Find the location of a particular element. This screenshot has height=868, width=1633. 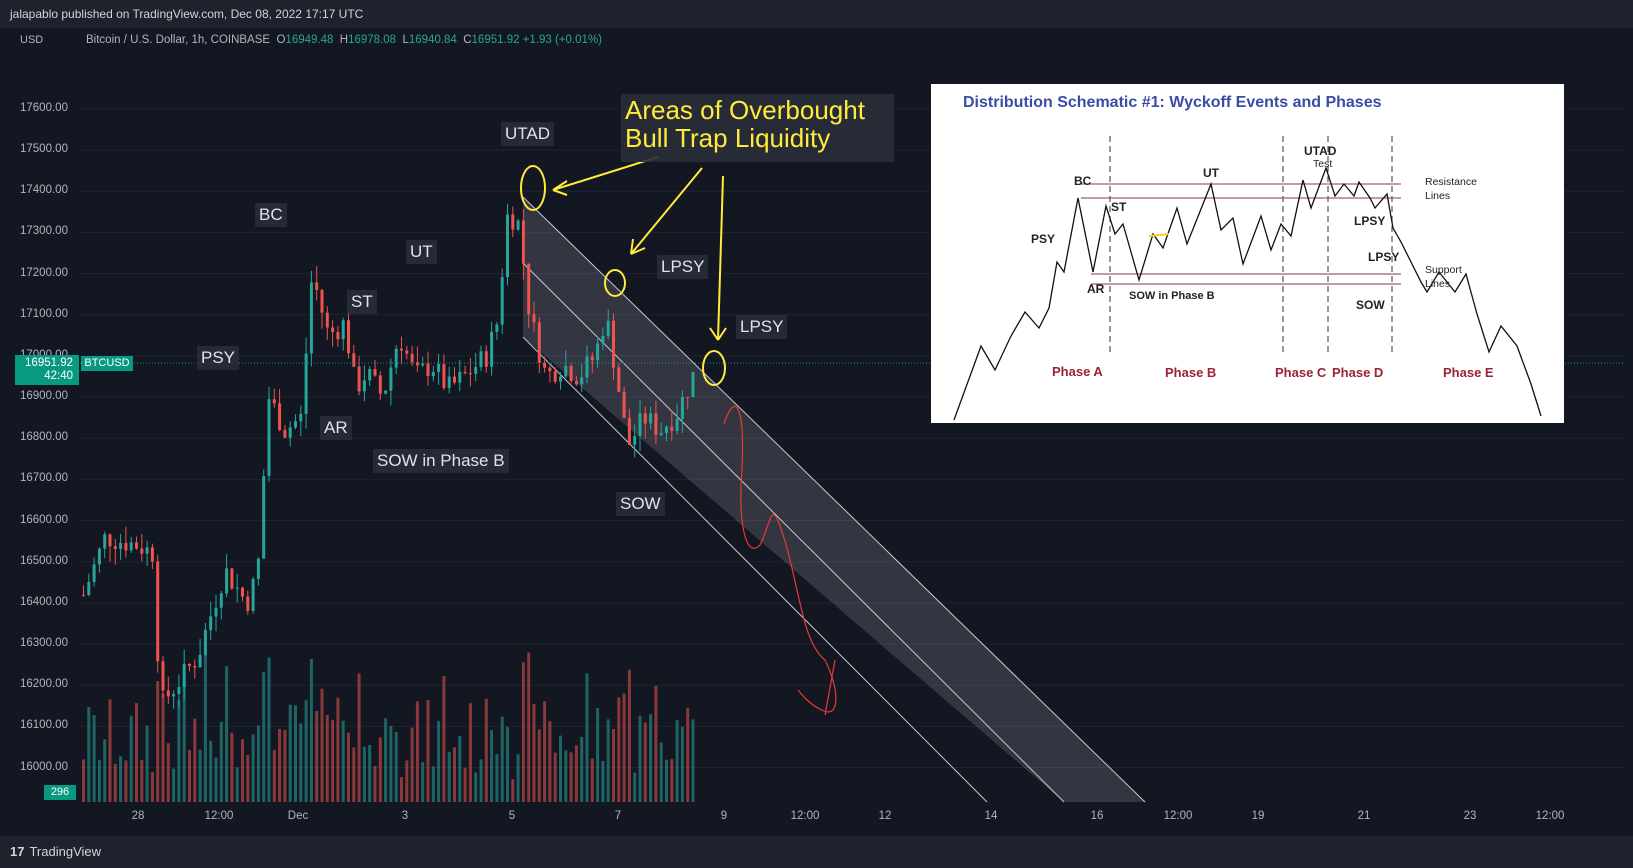

y-tick-label: 17400.00 is located at coordinates (44, 190).